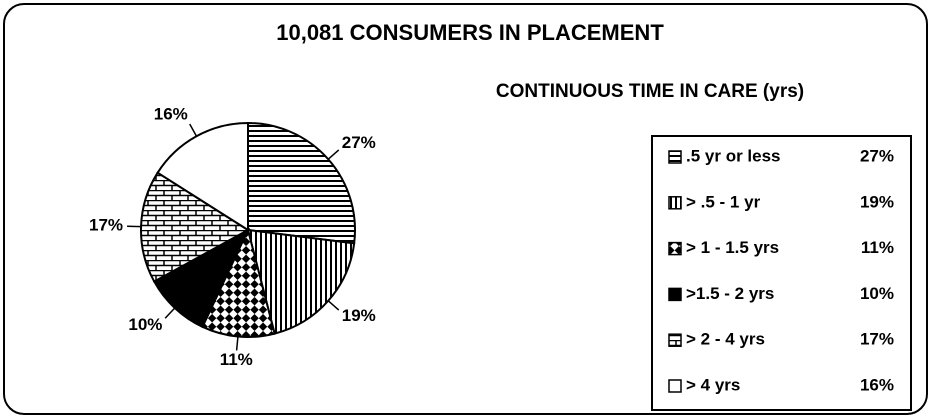 Image resolution: width=931 pixels, height=418 pixels. Describe the element at coordinates (470, 32) in the screenshot. I see `chart-title: 10,081 CONSUMERS IN PLACEMENT` at that location.